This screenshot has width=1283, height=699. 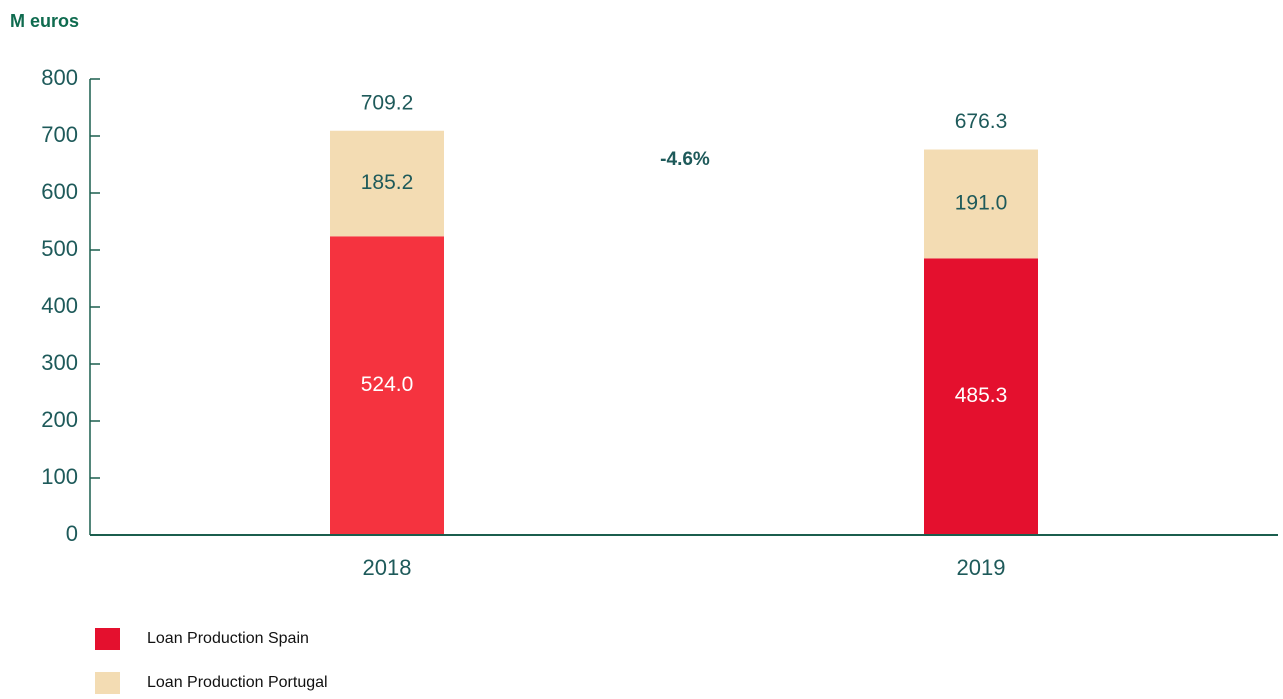 What do you see at coordinates (228, 638) in the screenshot?
I see `legend-label: Loan Production Spain` at bounding box center [228, 638].